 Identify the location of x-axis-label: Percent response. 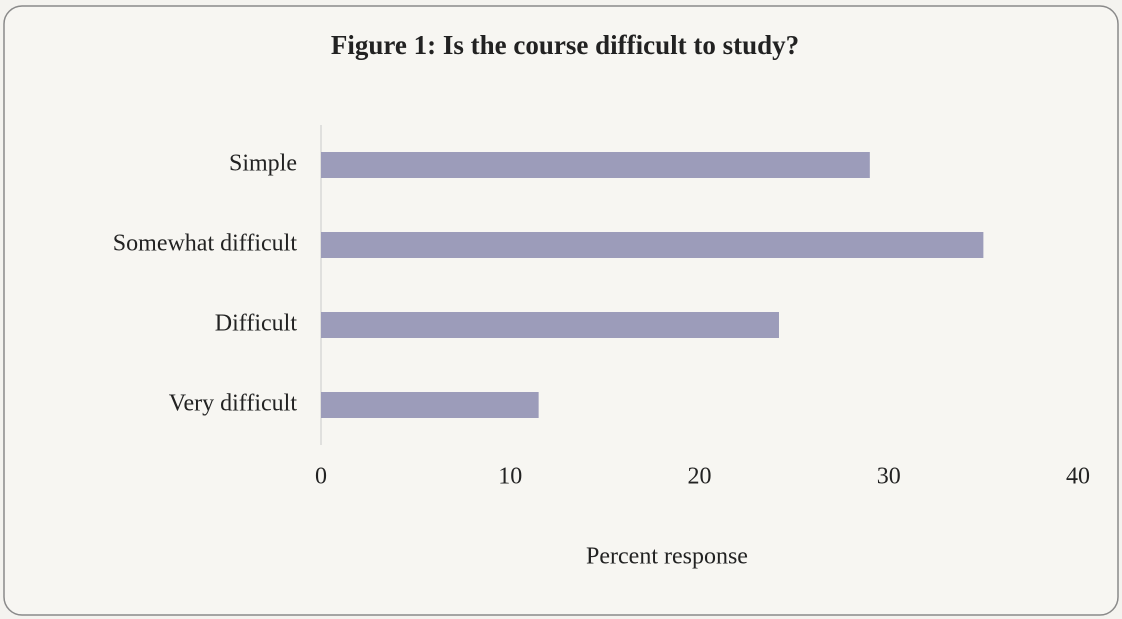
(667, 557).